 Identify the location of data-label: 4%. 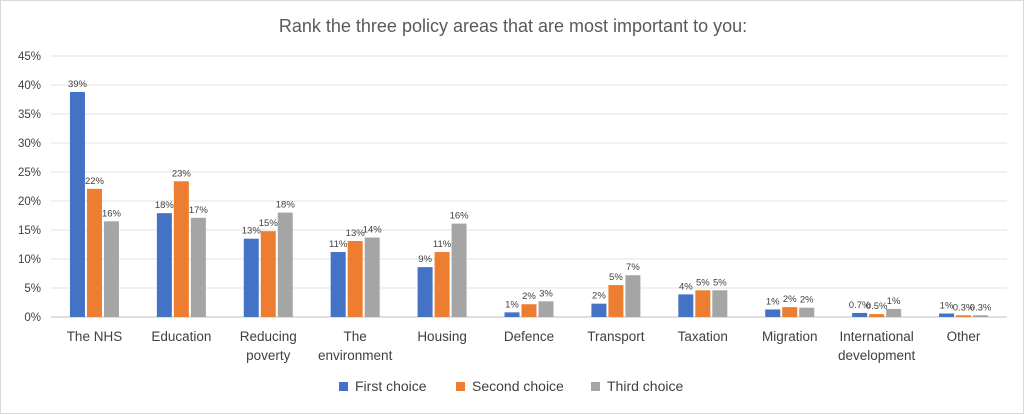
(686, 286).